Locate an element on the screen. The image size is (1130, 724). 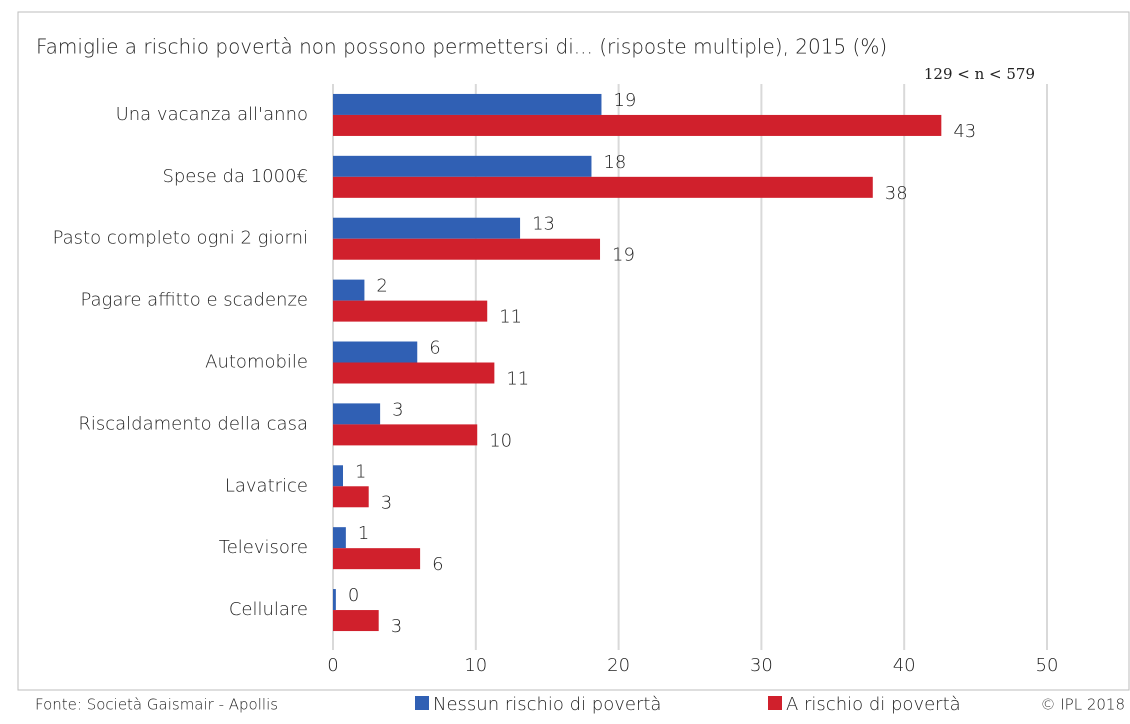
copyright: © IPL 2018 is located at coordinates (1082, 705).